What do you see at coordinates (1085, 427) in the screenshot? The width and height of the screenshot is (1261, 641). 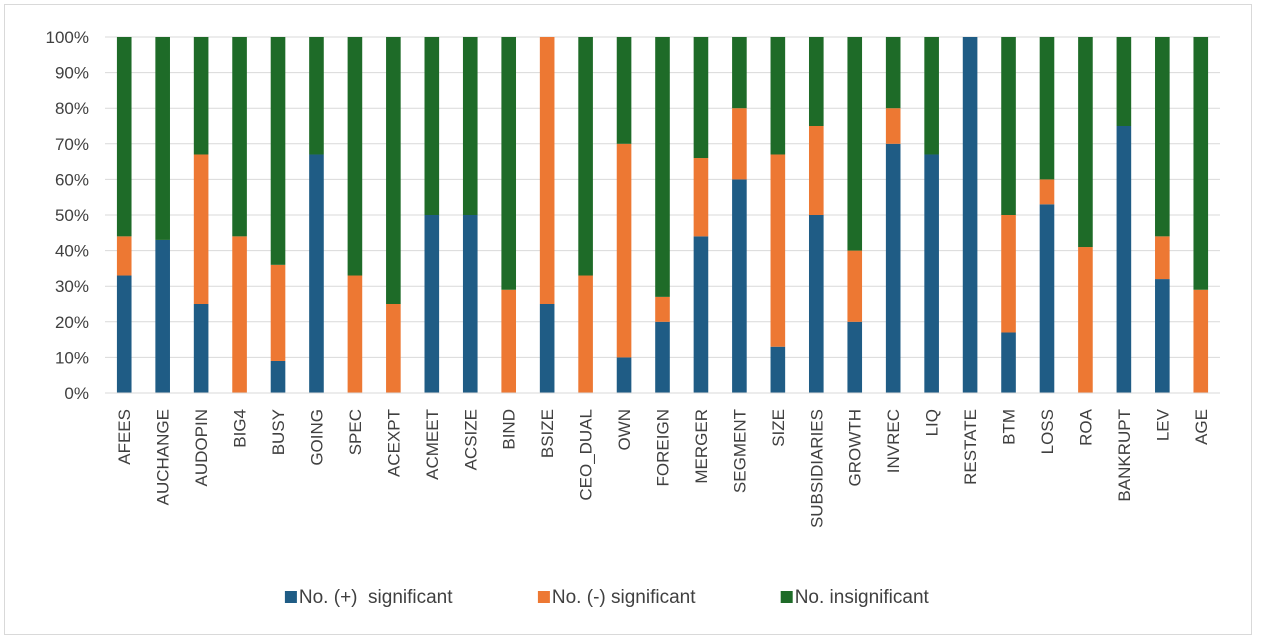 I see `x-category-label: ROA` at bounding box center [1085, 427].